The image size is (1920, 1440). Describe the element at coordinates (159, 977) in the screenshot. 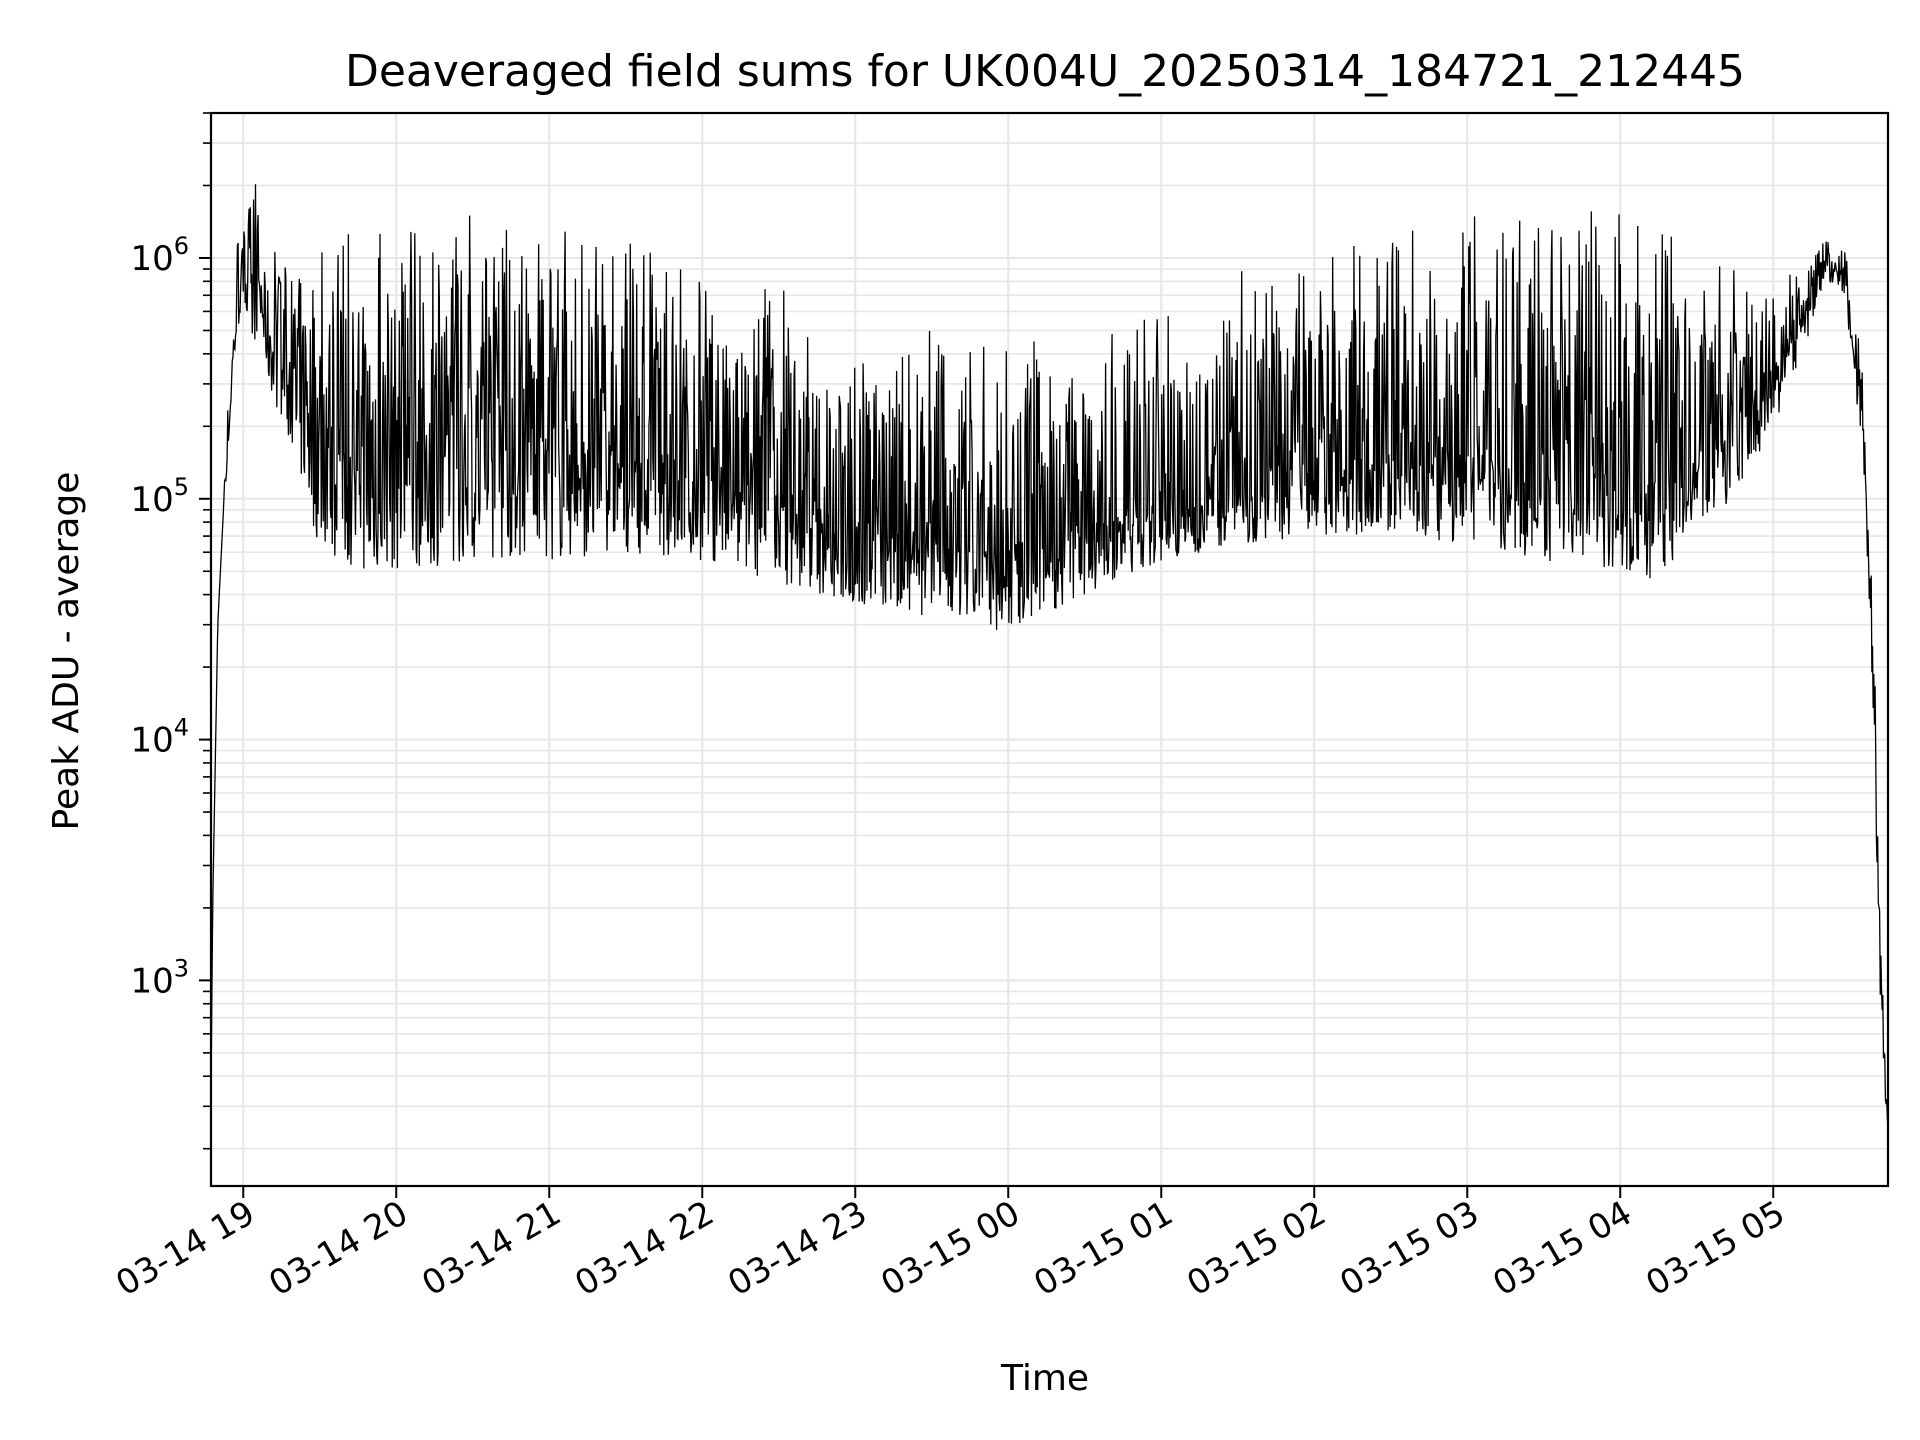

I see `y-tick-label: 10³` at that location.